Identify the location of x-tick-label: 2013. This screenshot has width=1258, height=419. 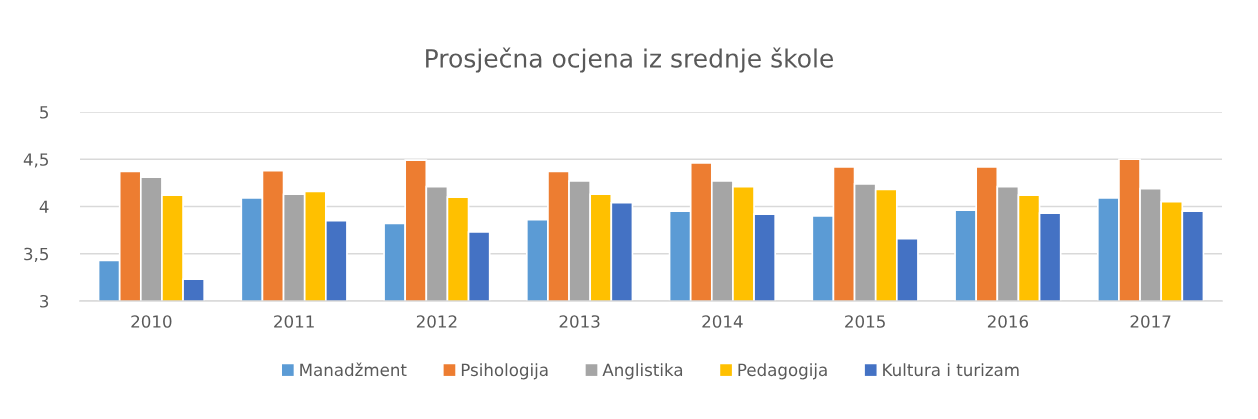
(579, 321).